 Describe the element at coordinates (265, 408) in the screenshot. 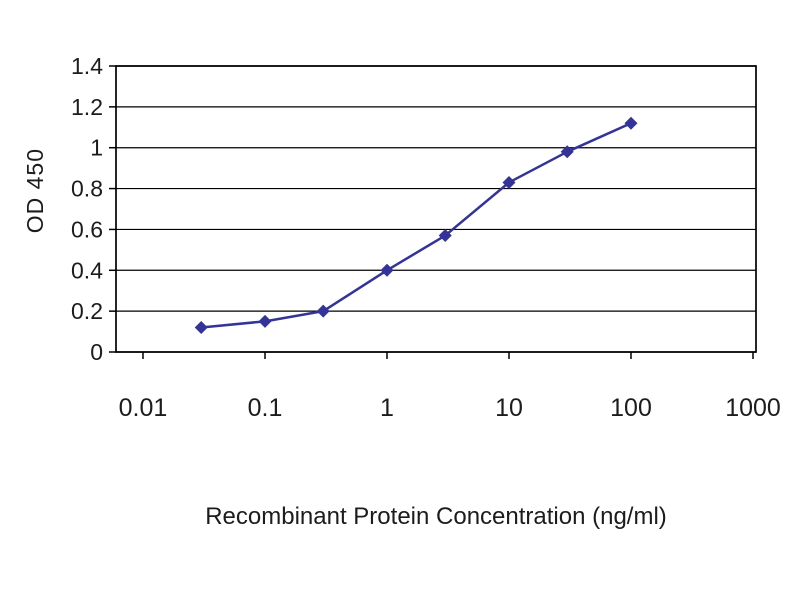

I see `x-tick-label: 0.1` at that location.